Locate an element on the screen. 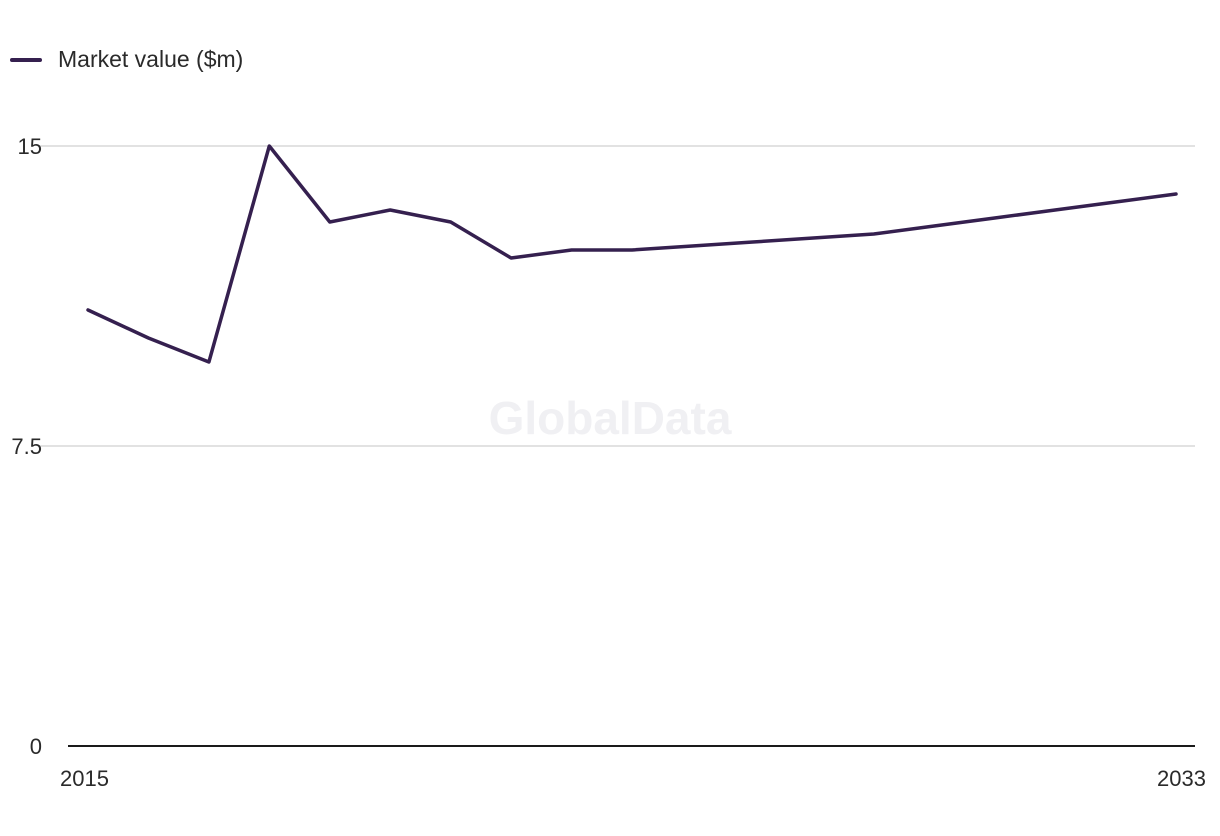 Image resolution: width=1220 pixels, height=836 pixels. legend-label: Market value ($m) is located at coordinates (151, 59).